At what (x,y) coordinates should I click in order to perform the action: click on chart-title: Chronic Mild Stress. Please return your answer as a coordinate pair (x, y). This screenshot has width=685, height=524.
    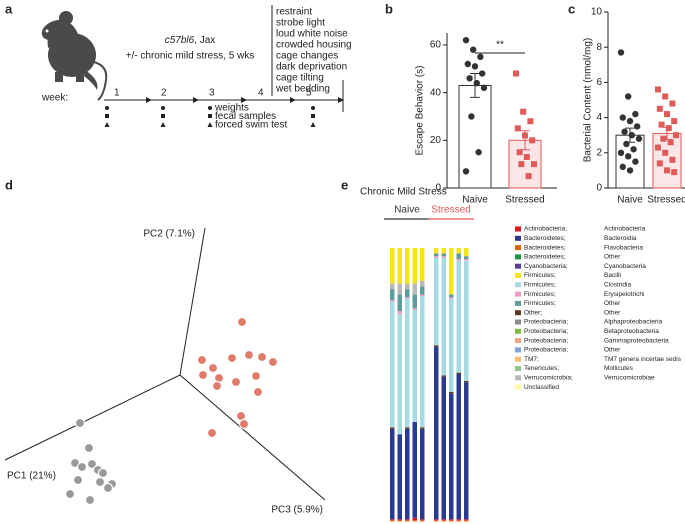
    Looking at the image, I should click on (403, 192).